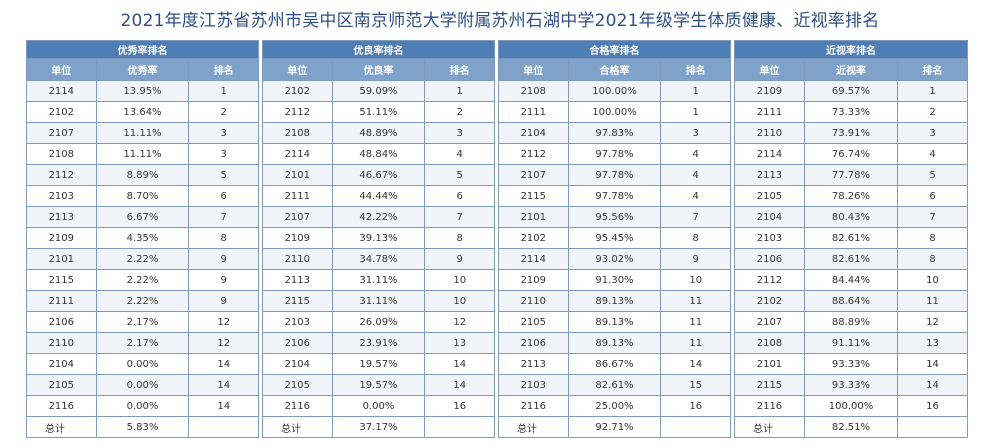 The width and height of the screenshot is (1000, 448). I want to click on total-row: 总计 82.51%, so click(851, 427).